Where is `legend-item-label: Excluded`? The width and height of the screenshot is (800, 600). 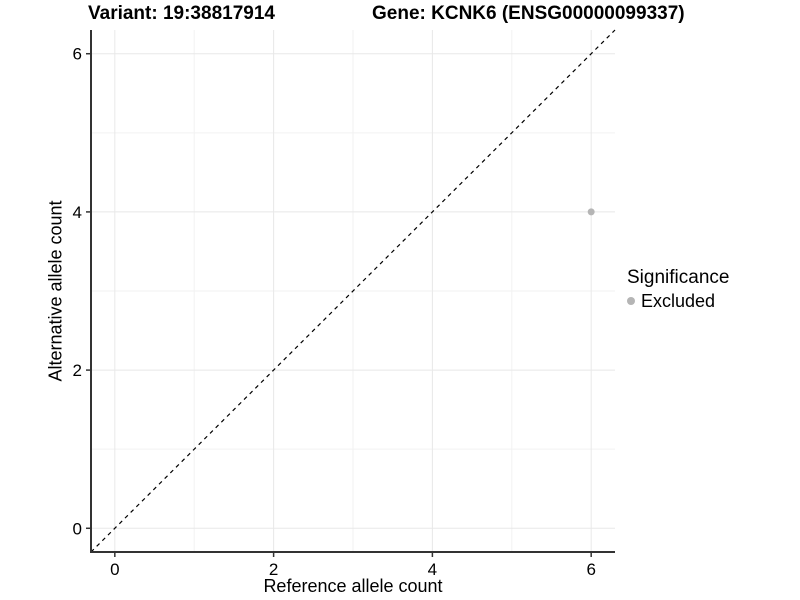 legend-item-label: Excluded is located at coordinates (678, 301).